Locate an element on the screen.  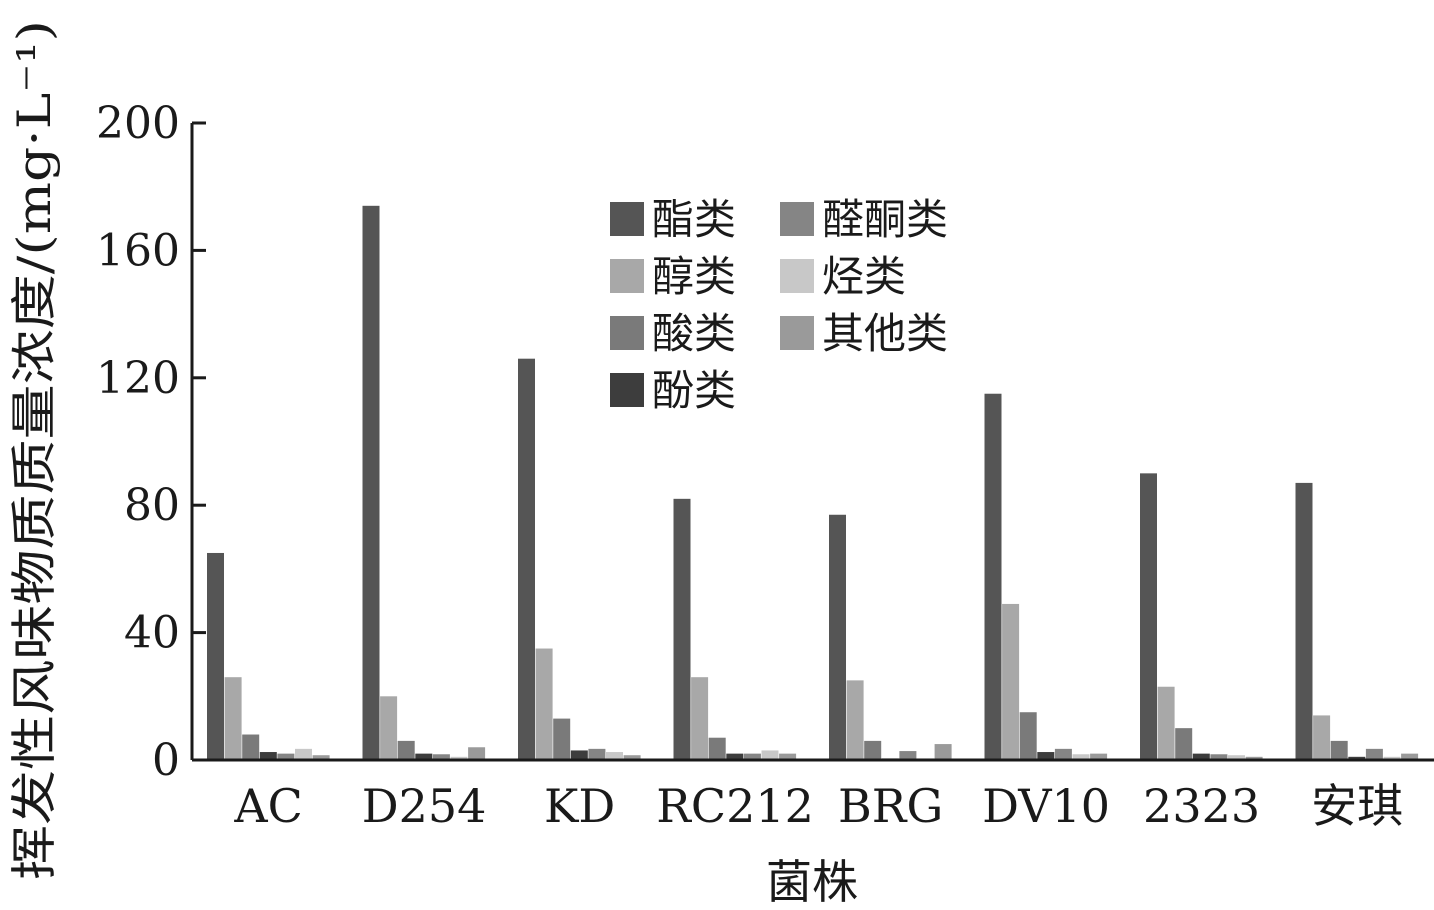
bar-BRG-其他类 is located at coordinates (943, 752).